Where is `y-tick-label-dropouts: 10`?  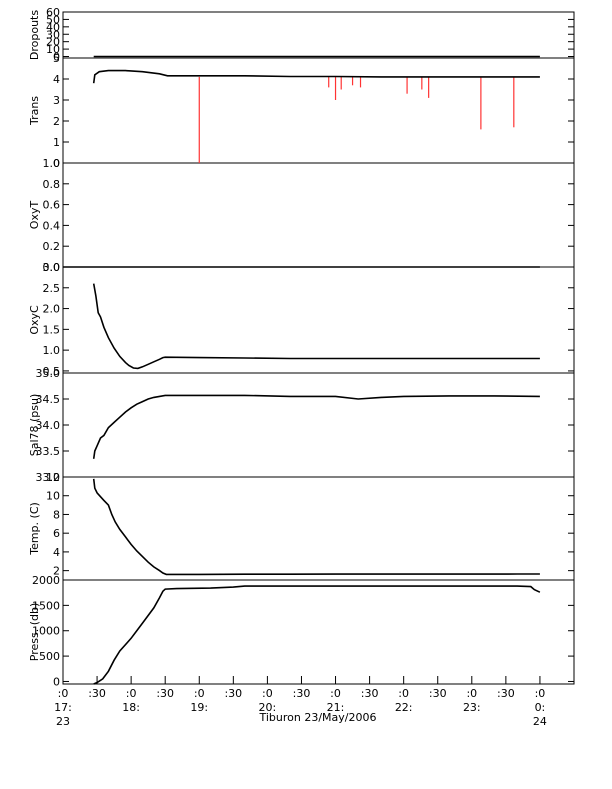
y-tick-label-dropouts: 10 is located at coordinates (53, 49).